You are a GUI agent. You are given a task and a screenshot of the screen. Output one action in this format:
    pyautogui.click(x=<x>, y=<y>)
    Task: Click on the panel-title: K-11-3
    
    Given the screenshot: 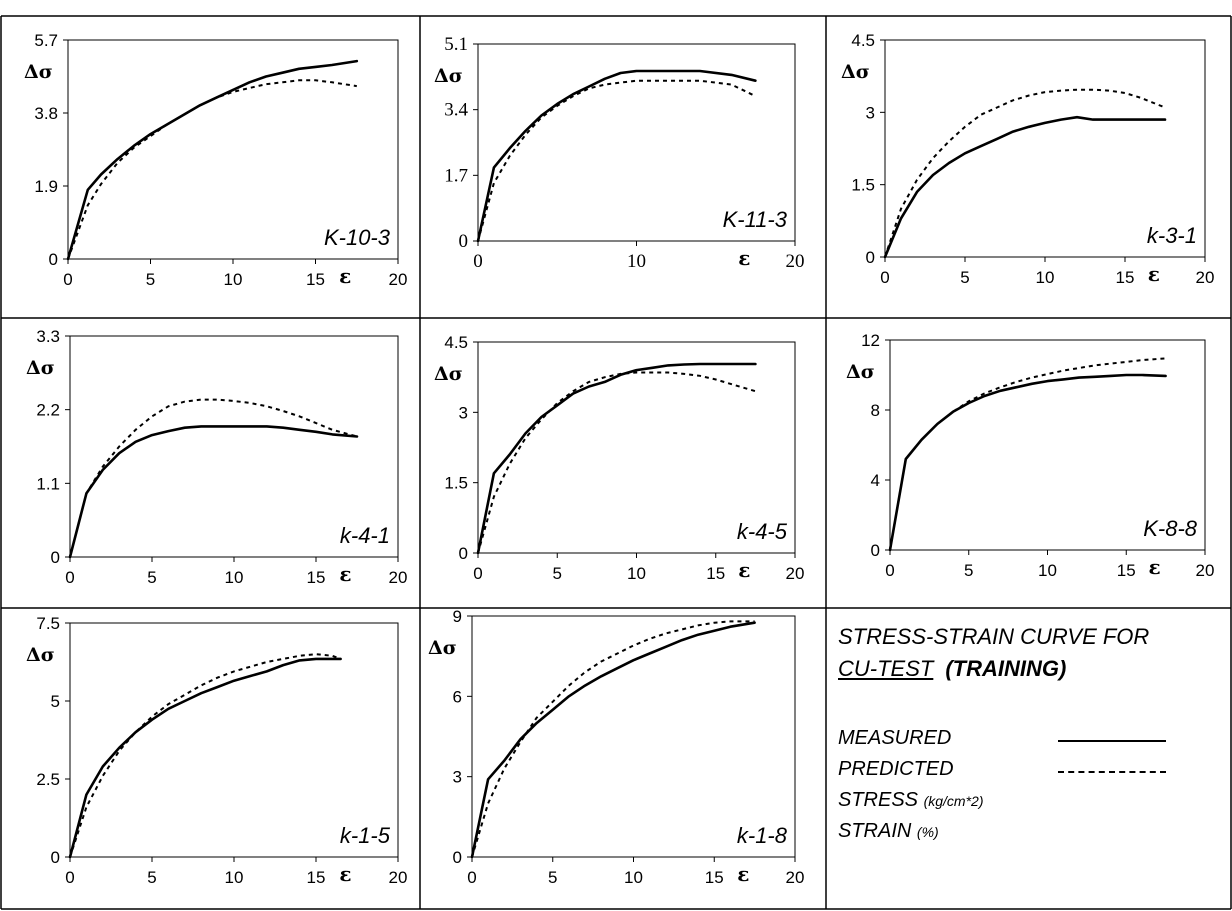 What is the action you would take?
    pyautogui.click(x=755, y=219)
    